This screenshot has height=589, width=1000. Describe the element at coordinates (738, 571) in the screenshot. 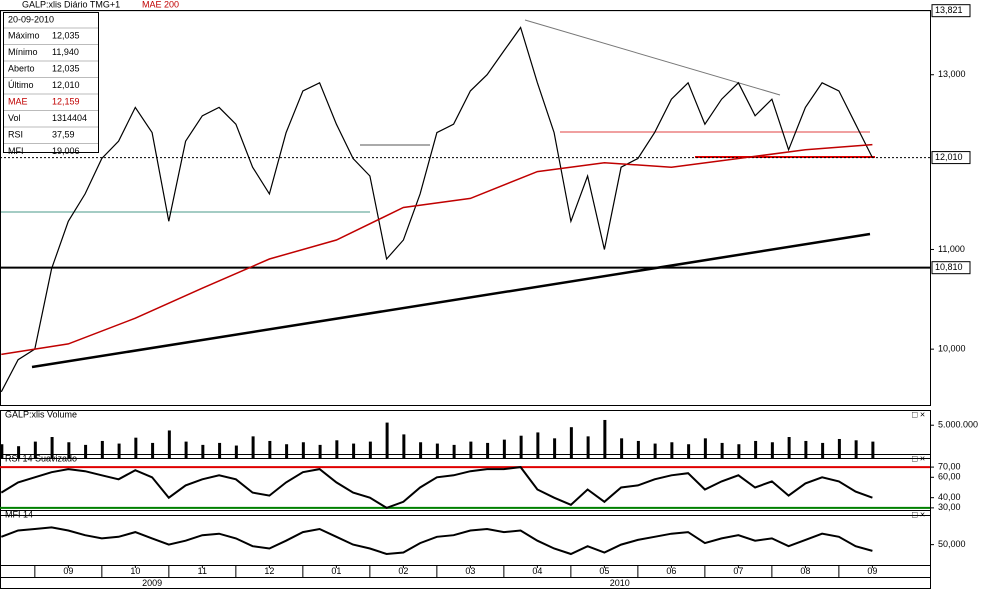

I see `x-tick-label: 07` at that location.